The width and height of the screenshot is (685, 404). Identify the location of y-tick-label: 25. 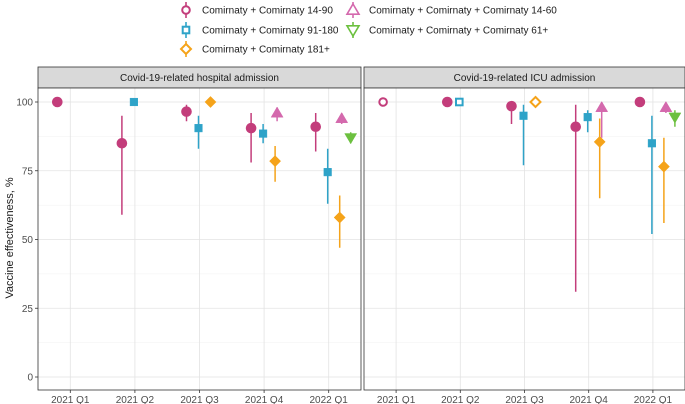
(28, 309).